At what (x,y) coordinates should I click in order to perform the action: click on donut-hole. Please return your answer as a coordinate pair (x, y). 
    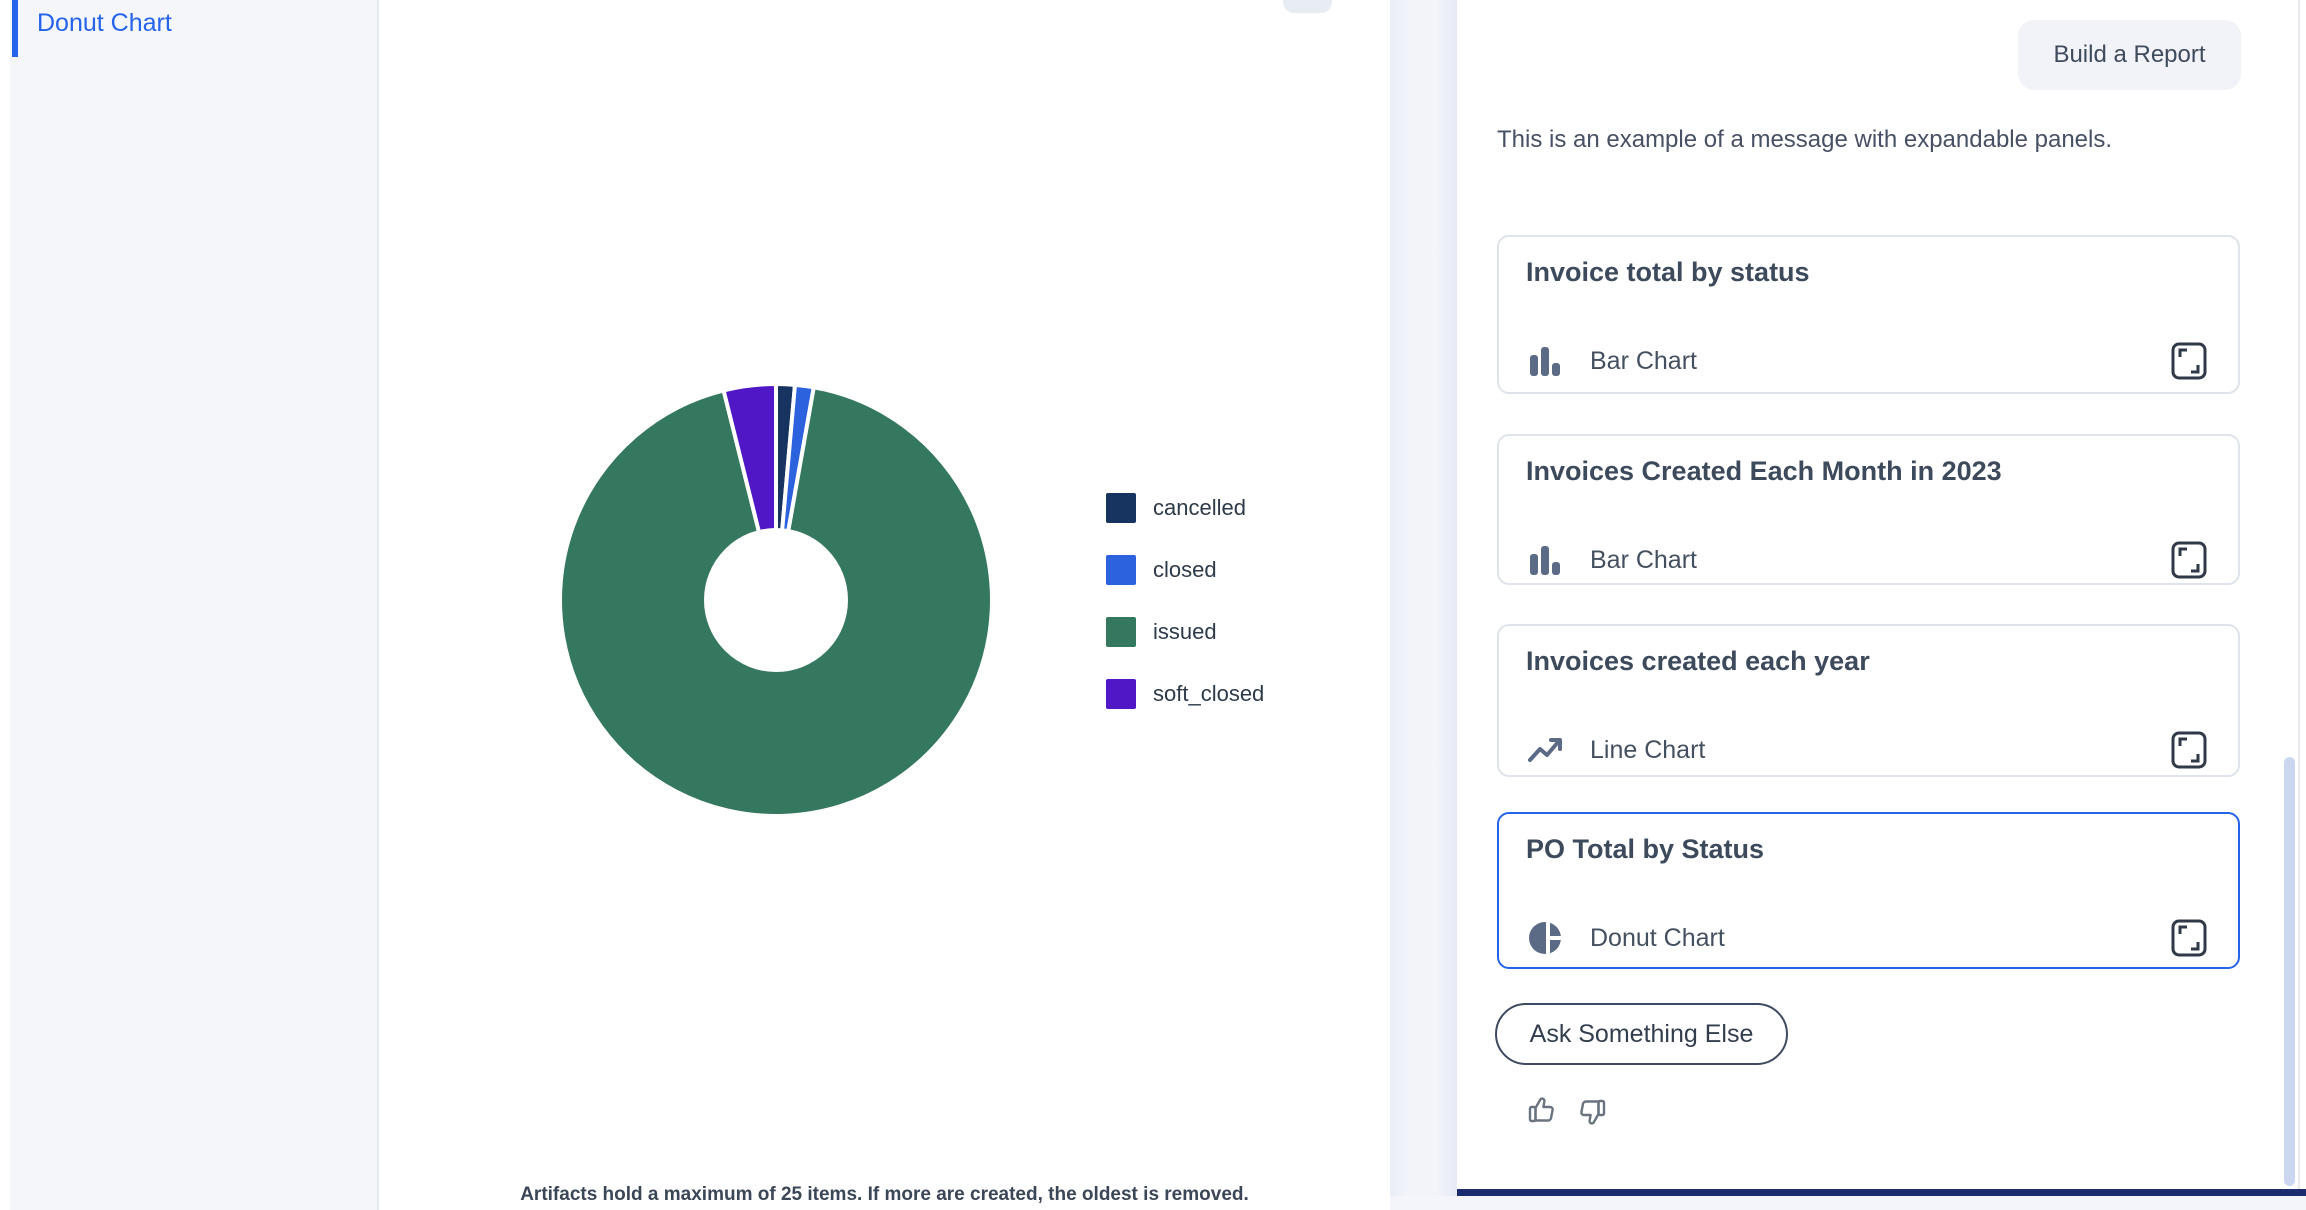
    Looking at the image, I should click on (776, 600).